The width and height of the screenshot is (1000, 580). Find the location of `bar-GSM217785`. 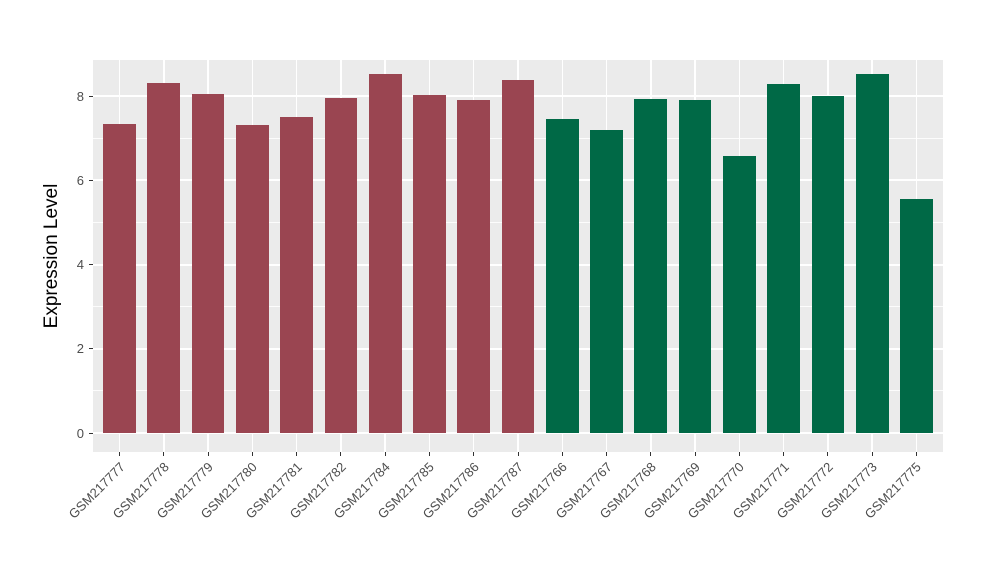

bar-GSM217785 is located at coordinates (429, 264).